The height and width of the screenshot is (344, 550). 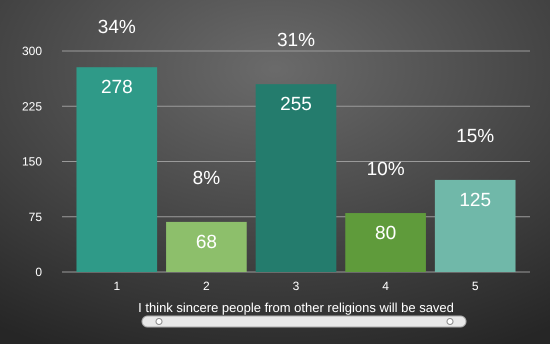 I want to click on x-tick-label: 3, so click(x=296, y=286).